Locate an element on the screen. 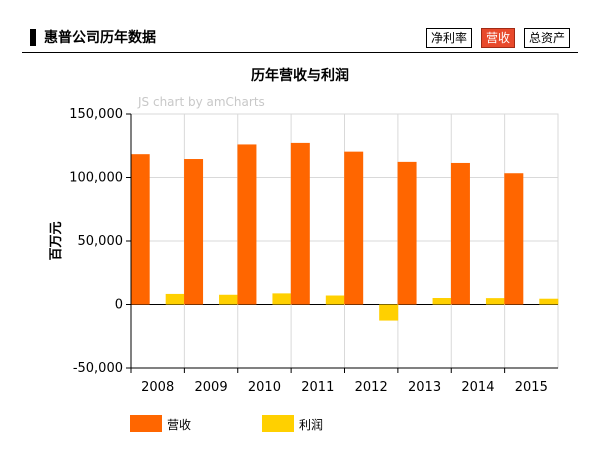 This screenshot has width=600, height=450. tab-net-margin: 净利率 is located at coordinates (448, 38).